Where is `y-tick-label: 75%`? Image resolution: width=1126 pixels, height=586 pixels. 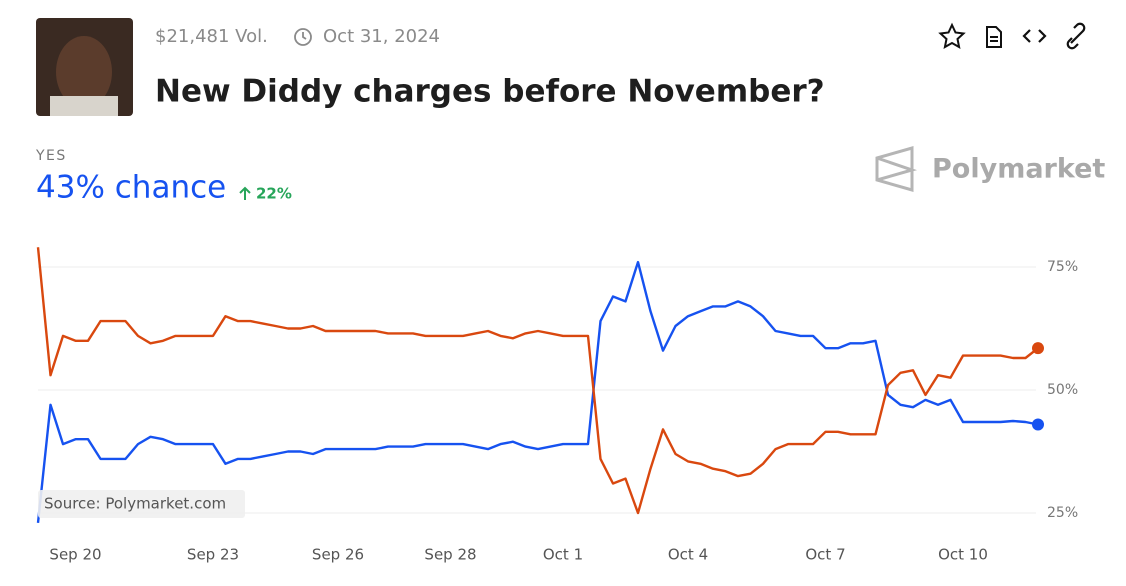 y-tick-label: 75% is located at coordinates (1062, 267).